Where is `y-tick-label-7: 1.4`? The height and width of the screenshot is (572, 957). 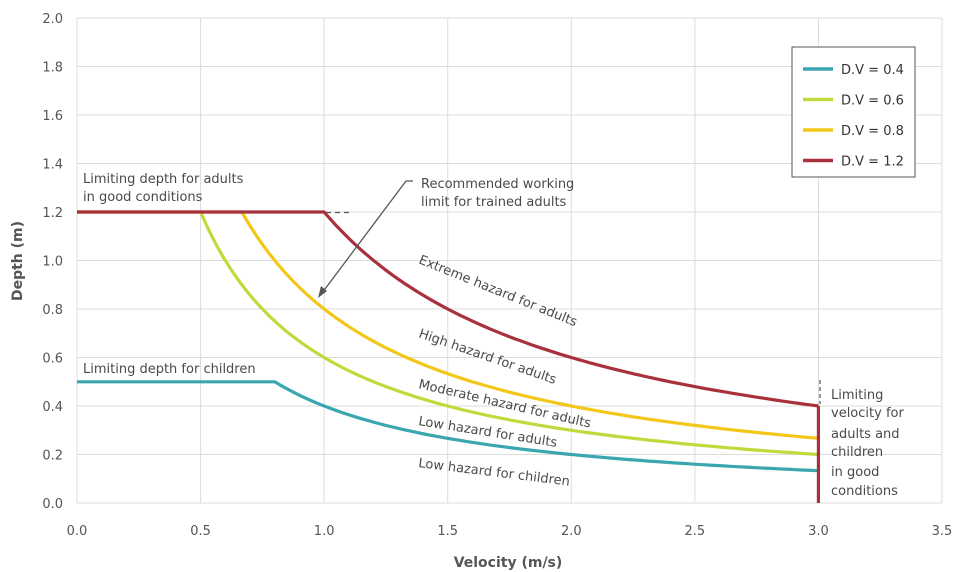
y-tick-label-7: 1.4 is located at coordinates (52, 165).